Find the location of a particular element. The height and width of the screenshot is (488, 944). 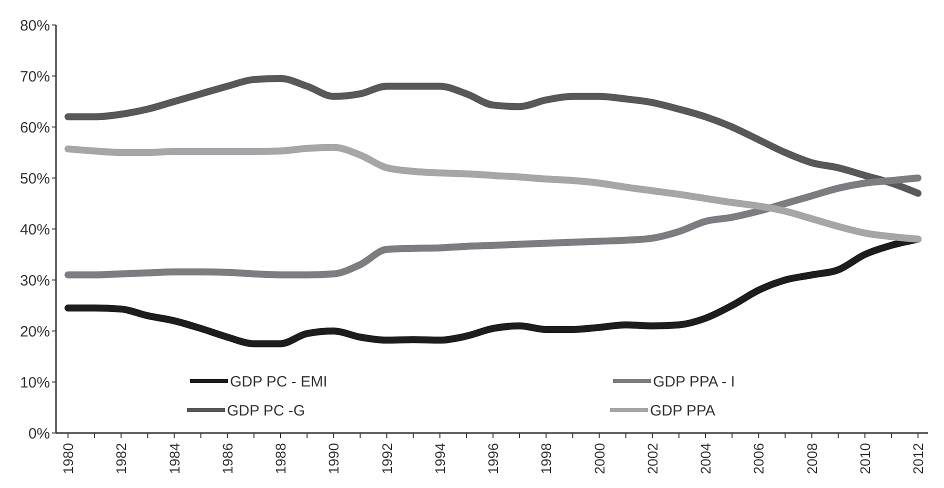

x-tick-label: 2008 is located at coordinates (812, 458).